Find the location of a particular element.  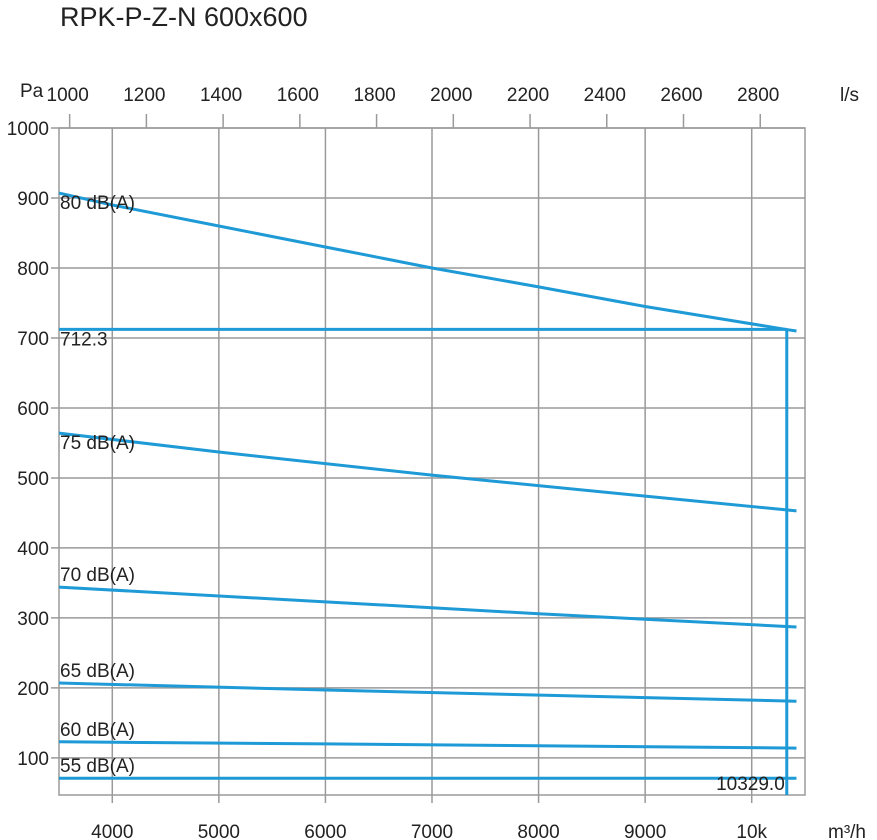

x-tick-label: 9000 is located at coordinates (645, 831).